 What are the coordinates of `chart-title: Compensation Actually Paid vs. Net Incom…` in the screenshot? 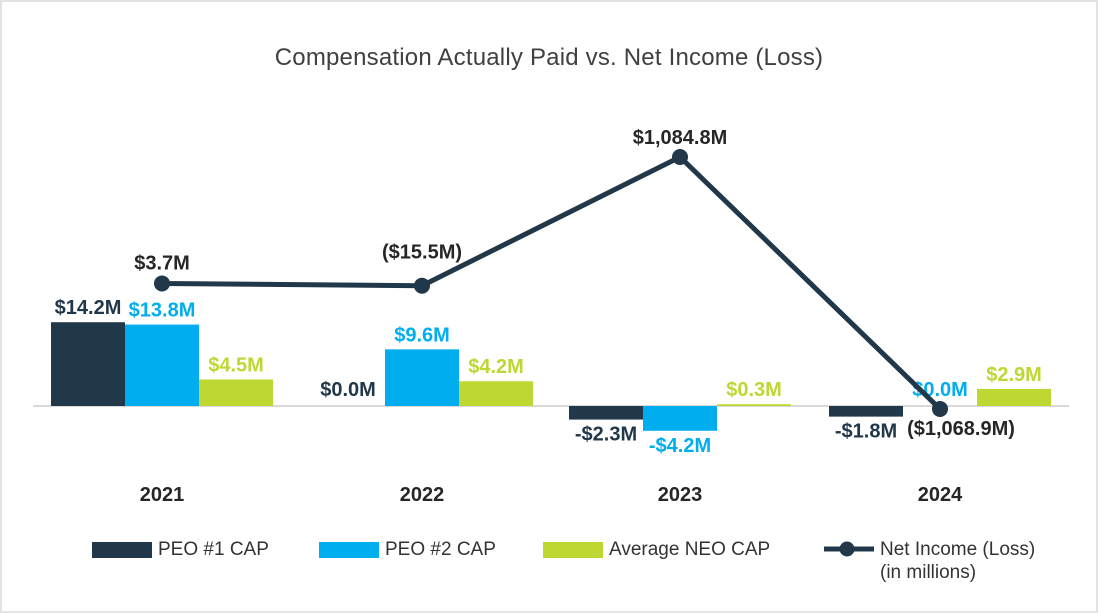 It's located at (549, 57).